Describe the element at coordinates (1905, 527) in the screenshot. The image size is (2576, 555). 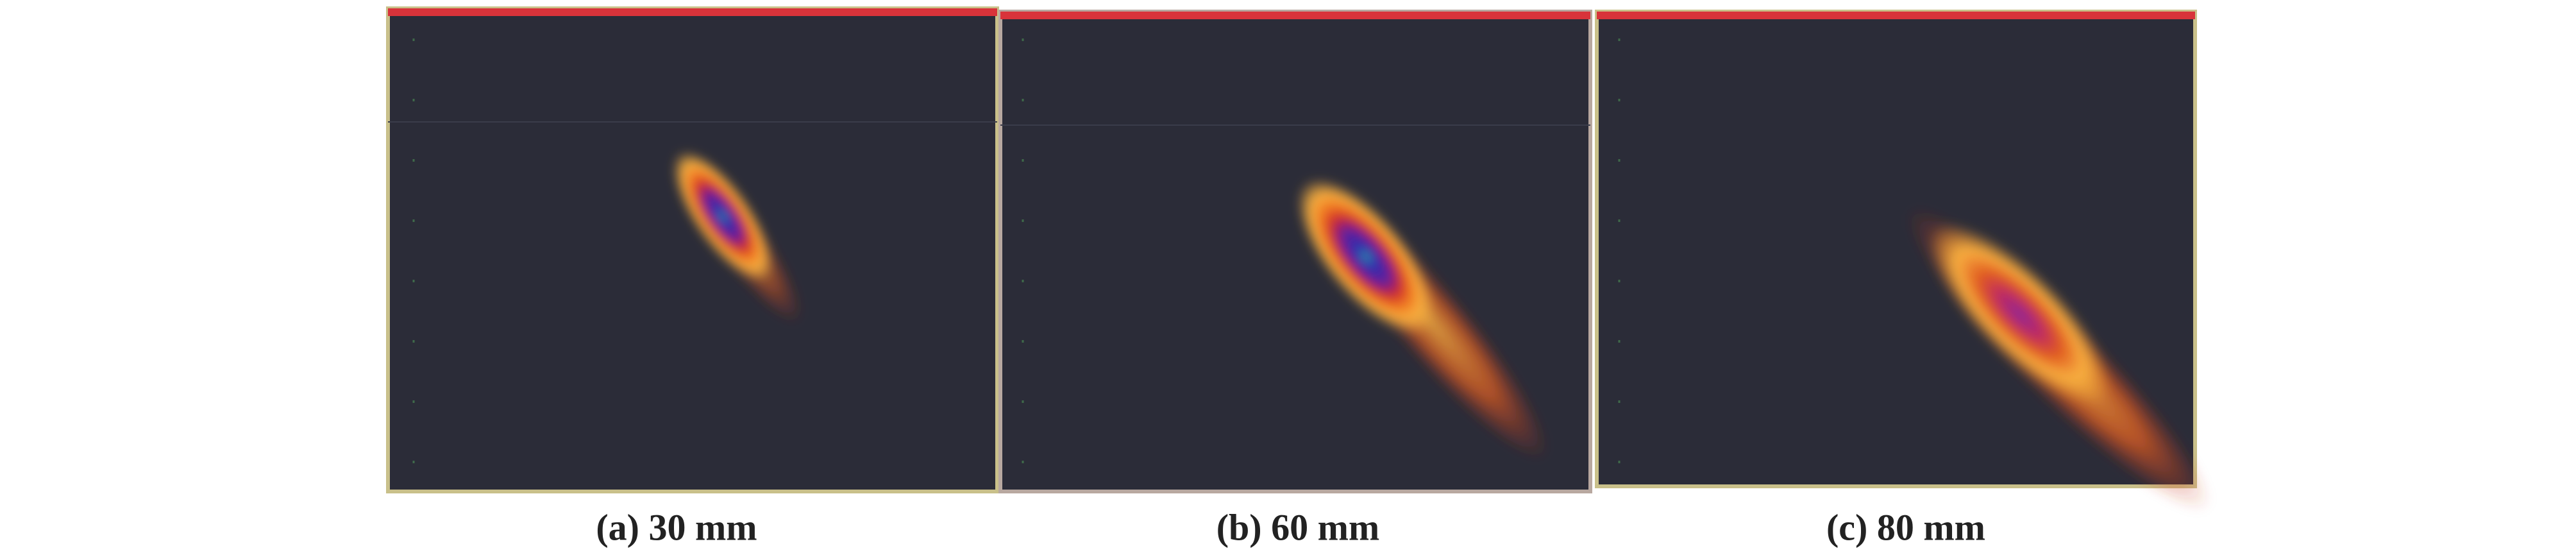
I see `caption: (c) 80 mm` at that location.